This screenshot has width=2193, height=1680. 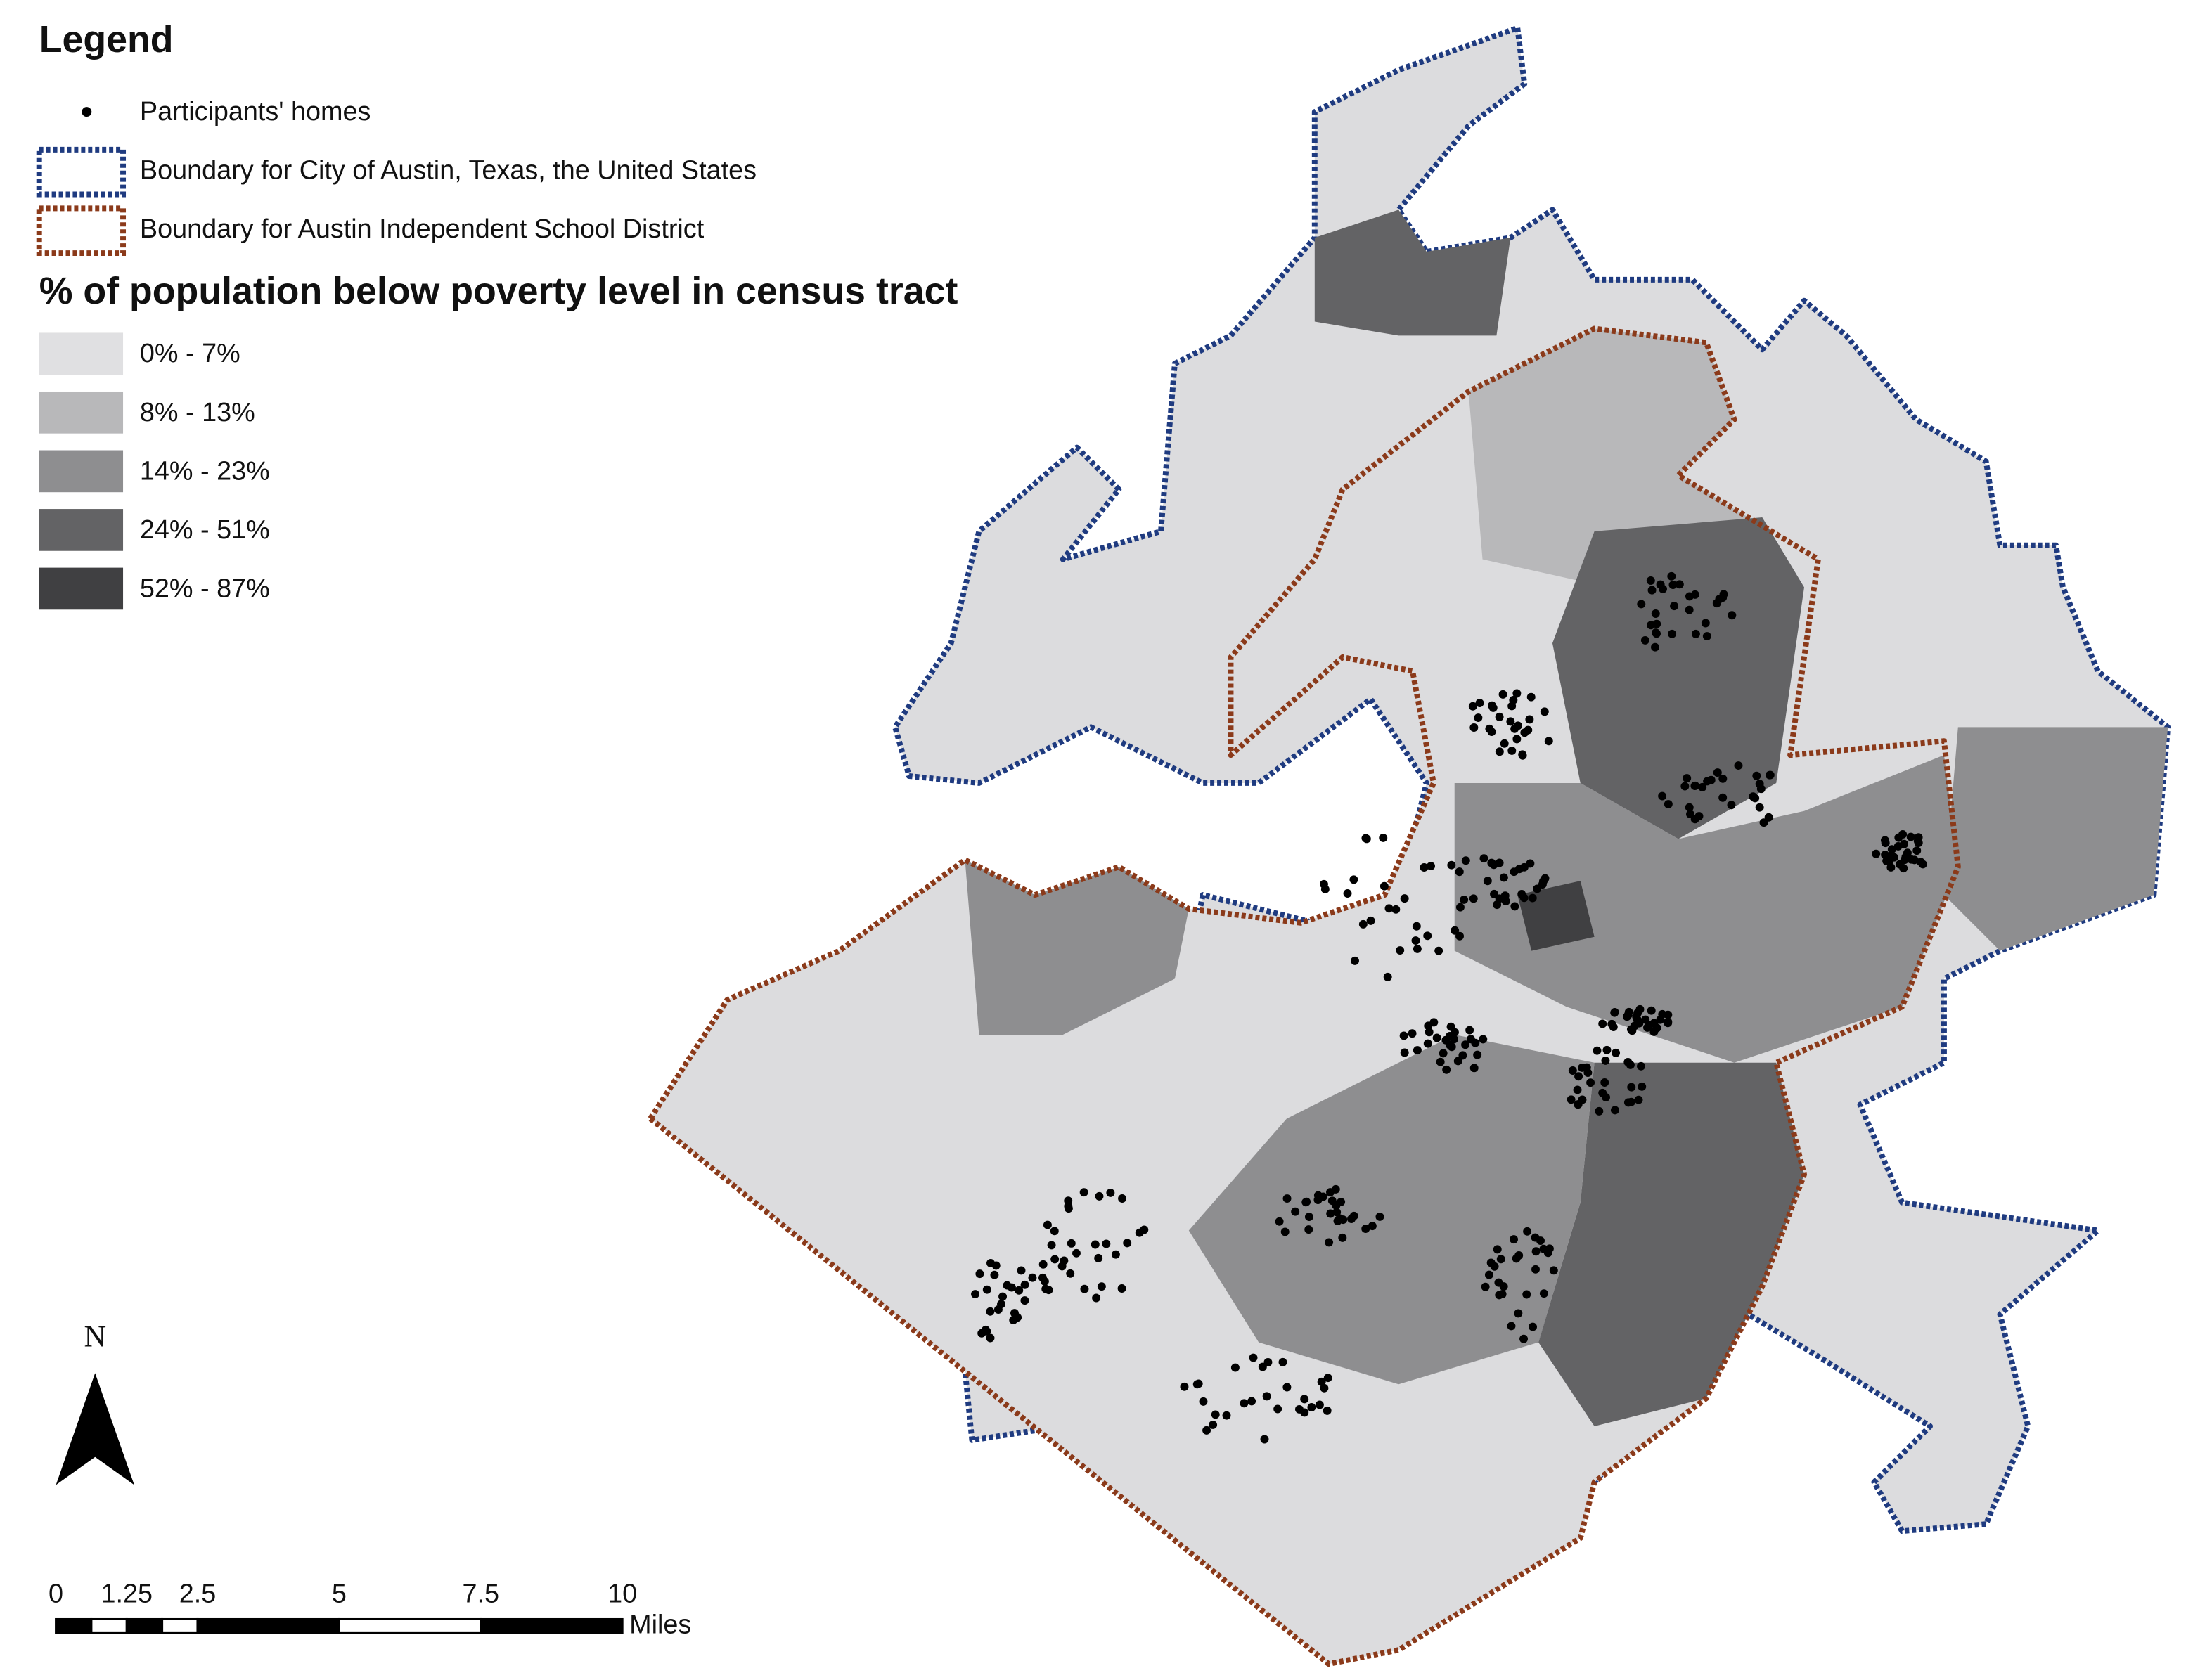 I want to click on legend-home-symbol, so click(x=87, y=112).